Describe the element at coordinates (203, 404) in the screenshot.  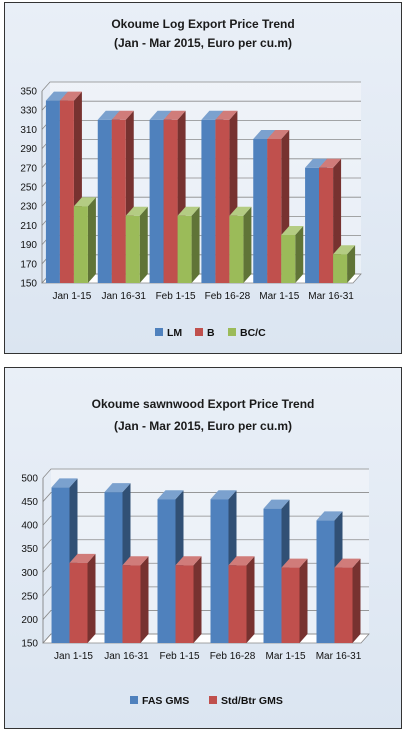
I see `chart-title: Okoume sawnwood Export Price Trend` at that location.